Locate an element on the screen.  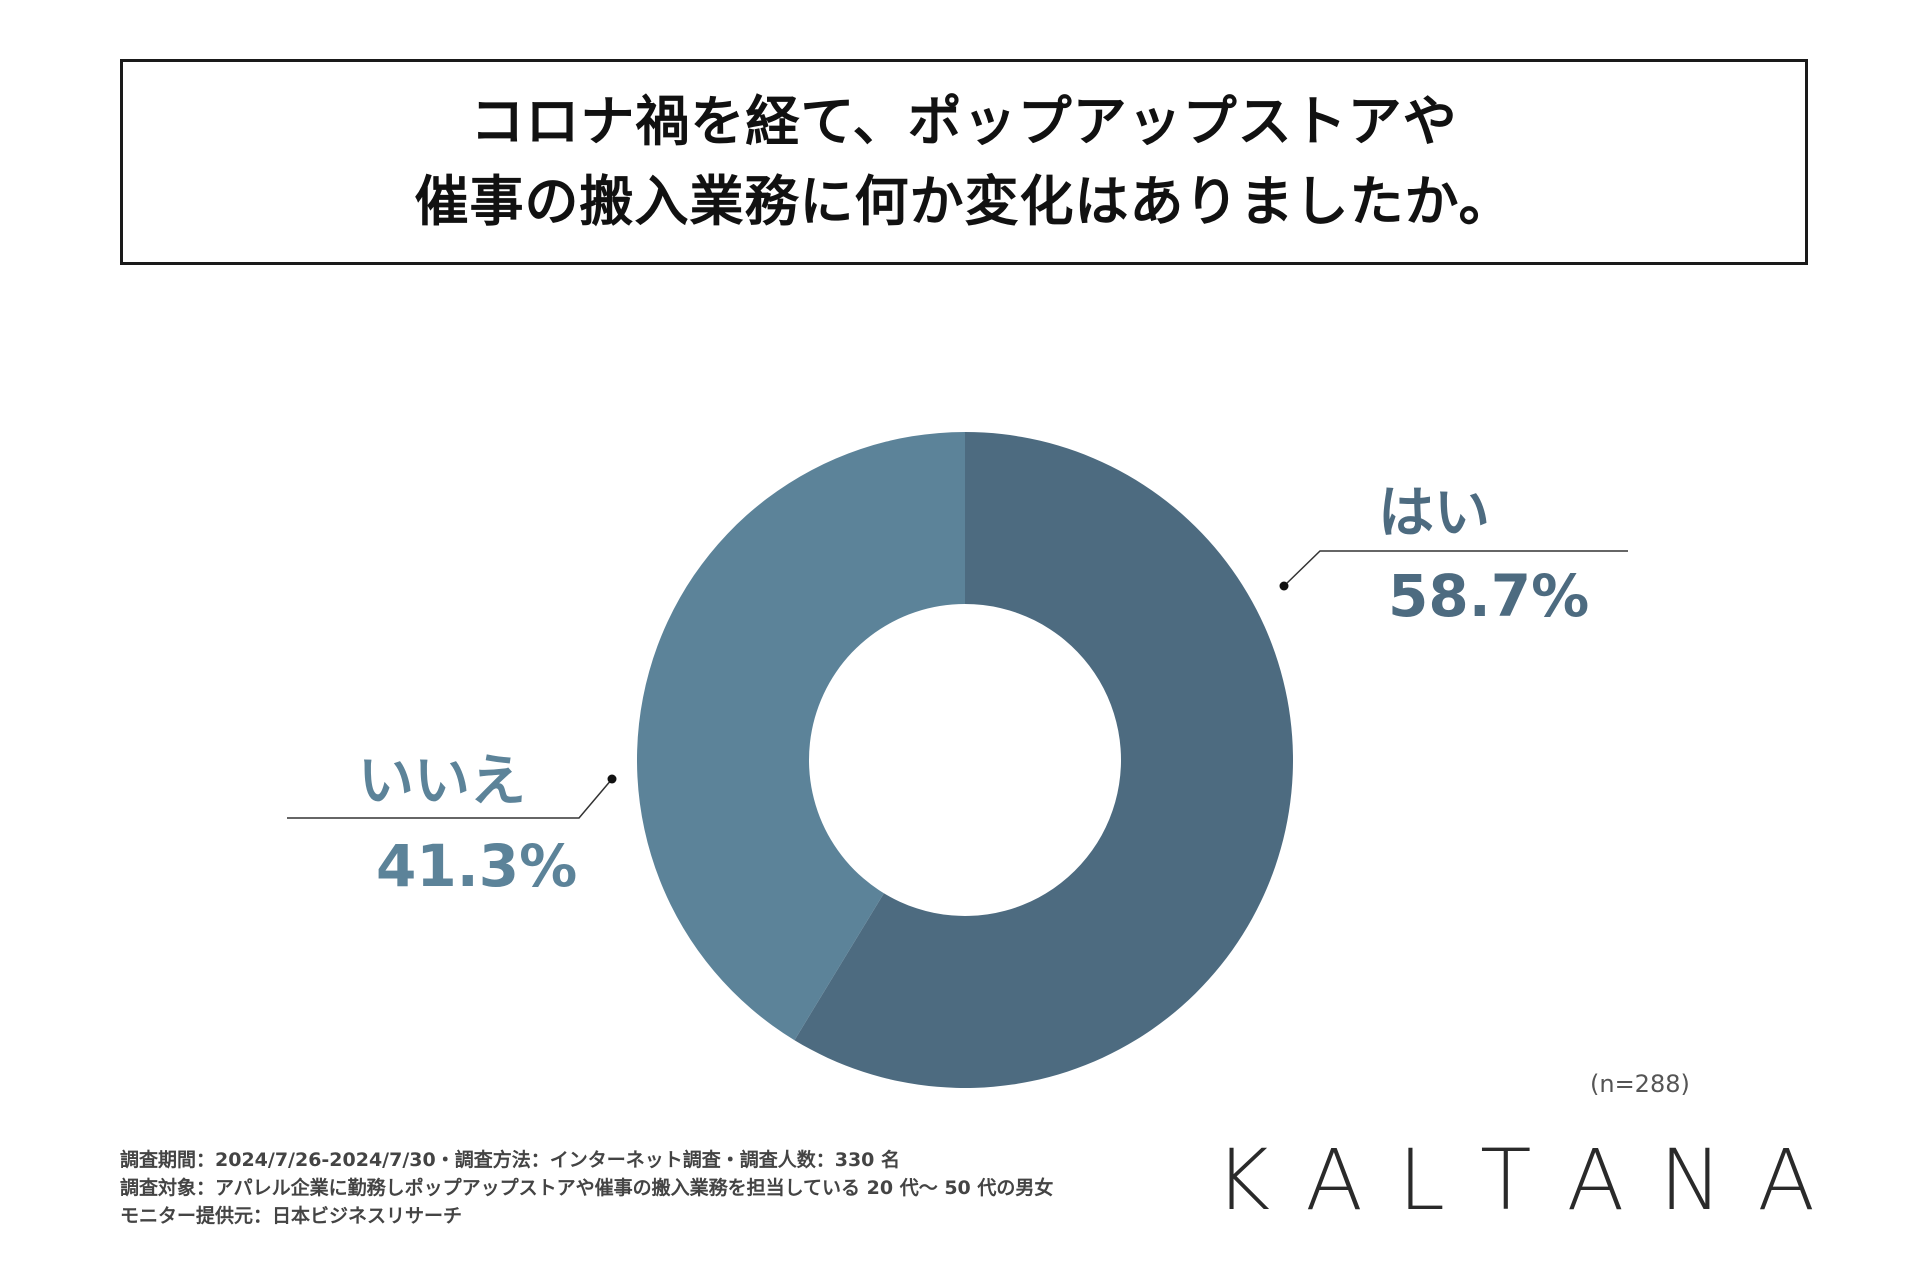
leader-line-no is located at coordinates (450, 798).